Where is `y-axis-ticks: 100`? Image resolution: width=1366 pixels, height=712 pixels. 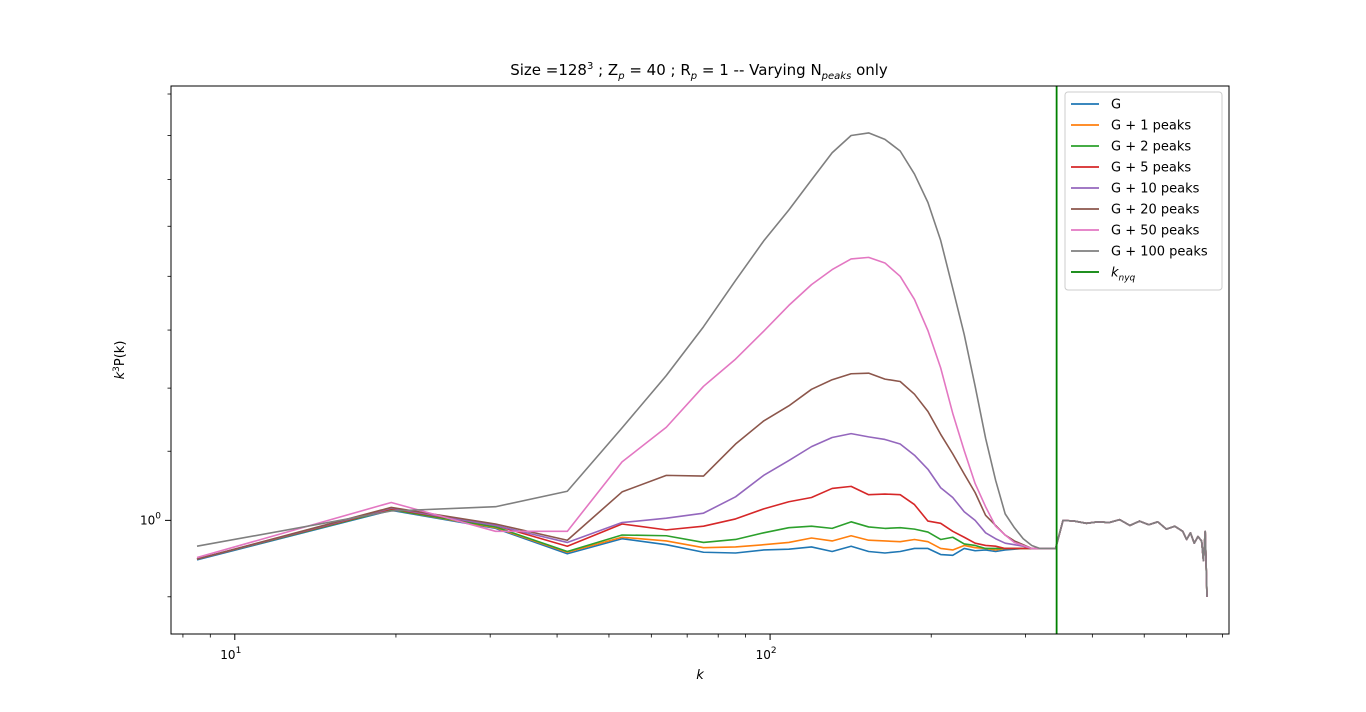
y-axis-ticks: 100 is located at coordinates (155, 345).